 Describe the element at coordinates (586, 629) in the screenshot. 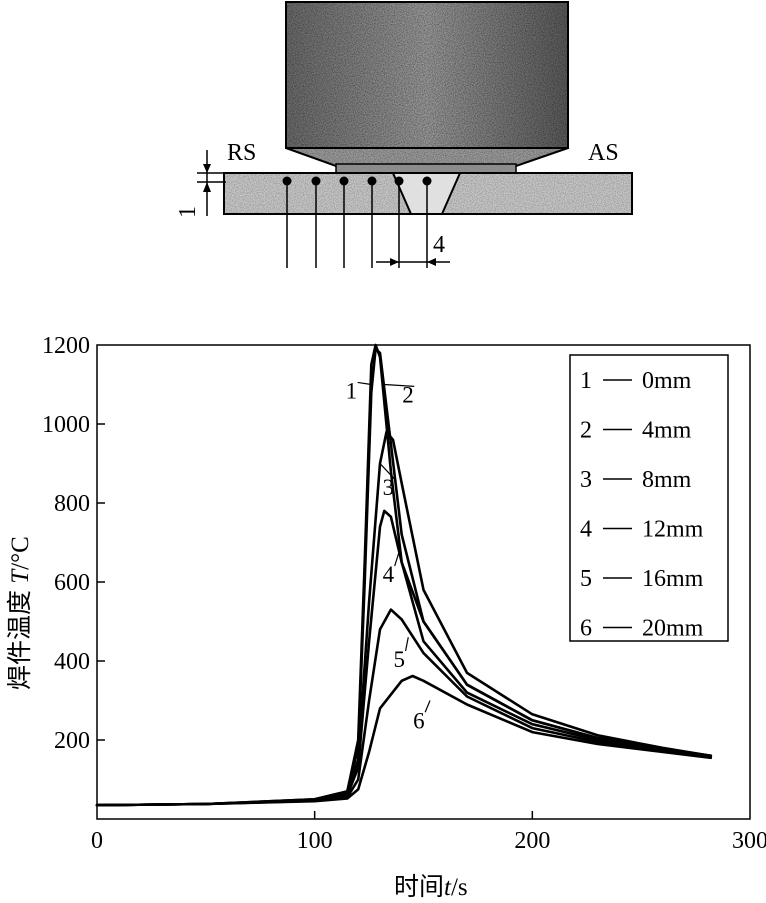

I see `legend-entry-number: 6` at that location.